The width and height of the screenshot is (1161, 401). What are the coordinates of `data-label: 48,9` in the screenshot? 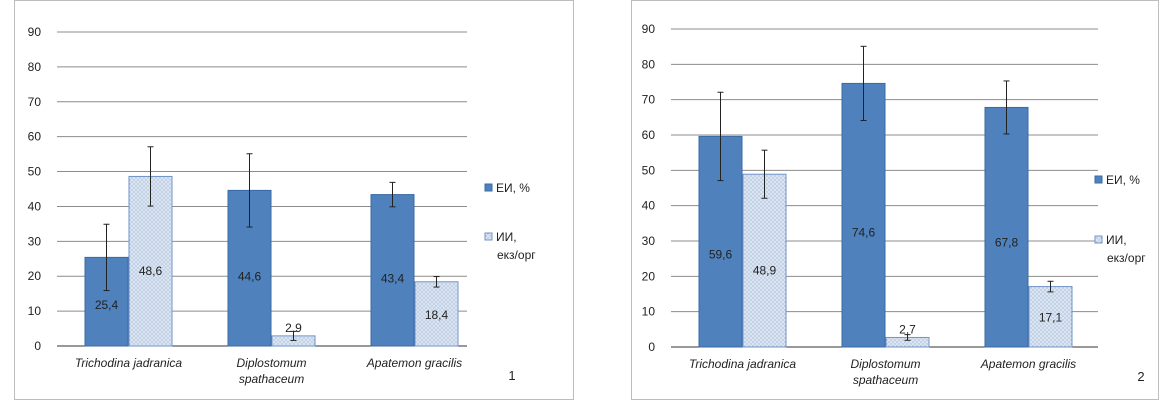 It's located at (765, 270).